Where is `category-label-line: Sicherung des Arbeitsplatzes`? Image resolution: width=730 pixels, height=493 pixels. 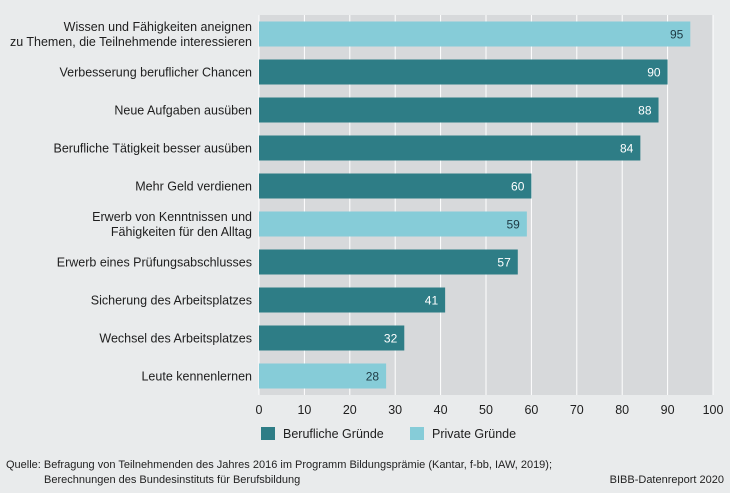 category-label-line: Sicherung des Arbeitsplatzes is located at coordinates (171, 301).